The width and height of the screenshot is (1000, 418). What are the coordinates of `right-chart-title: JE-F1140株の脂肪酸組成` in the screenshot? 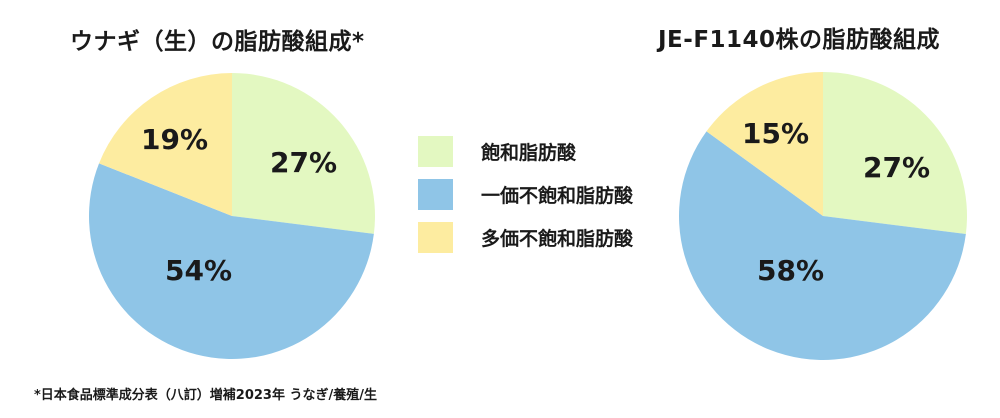 It's located at (799, 40).